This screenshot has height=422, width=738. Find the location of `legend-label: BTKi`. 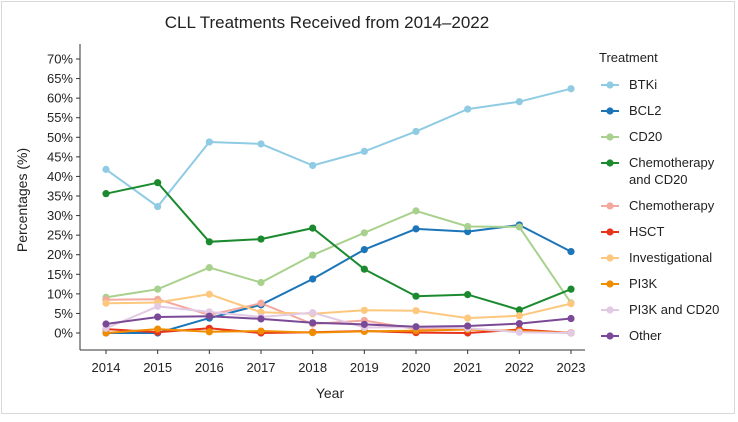

legend-label: BTKi is located at coordinates (643, 84).